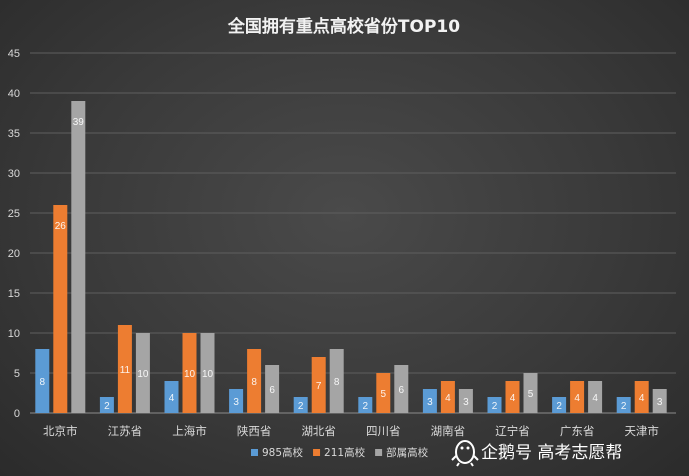  Describe the element at coordinates (14, 134) in the screenshot. I see `y-tick-label: 35` at that location.